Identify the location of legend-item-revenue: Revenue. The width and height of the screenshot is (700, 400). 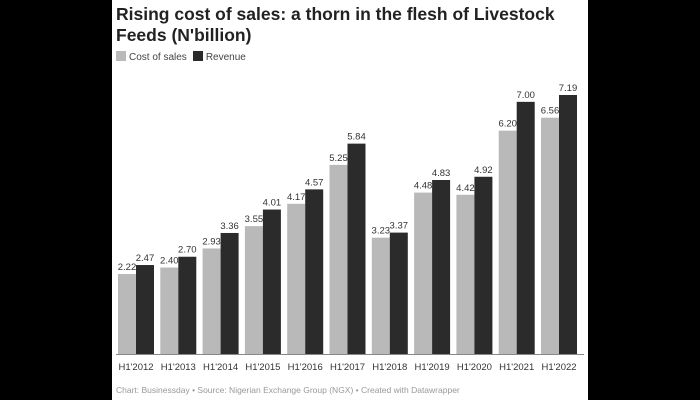
(219, 57).